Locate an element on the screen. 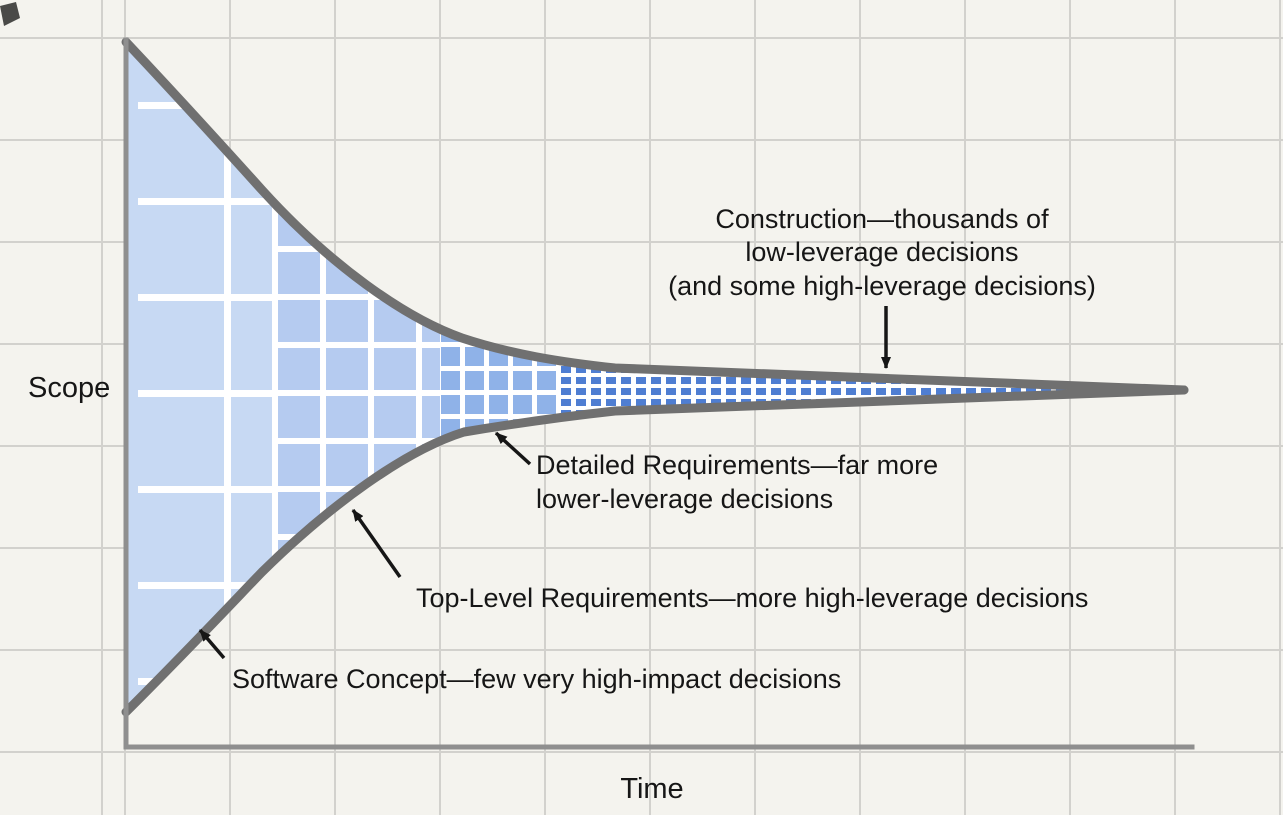 The height and width of the screenshot is (815, 1283). detailed-requirements-arrow is located at coordinates (513, 448).